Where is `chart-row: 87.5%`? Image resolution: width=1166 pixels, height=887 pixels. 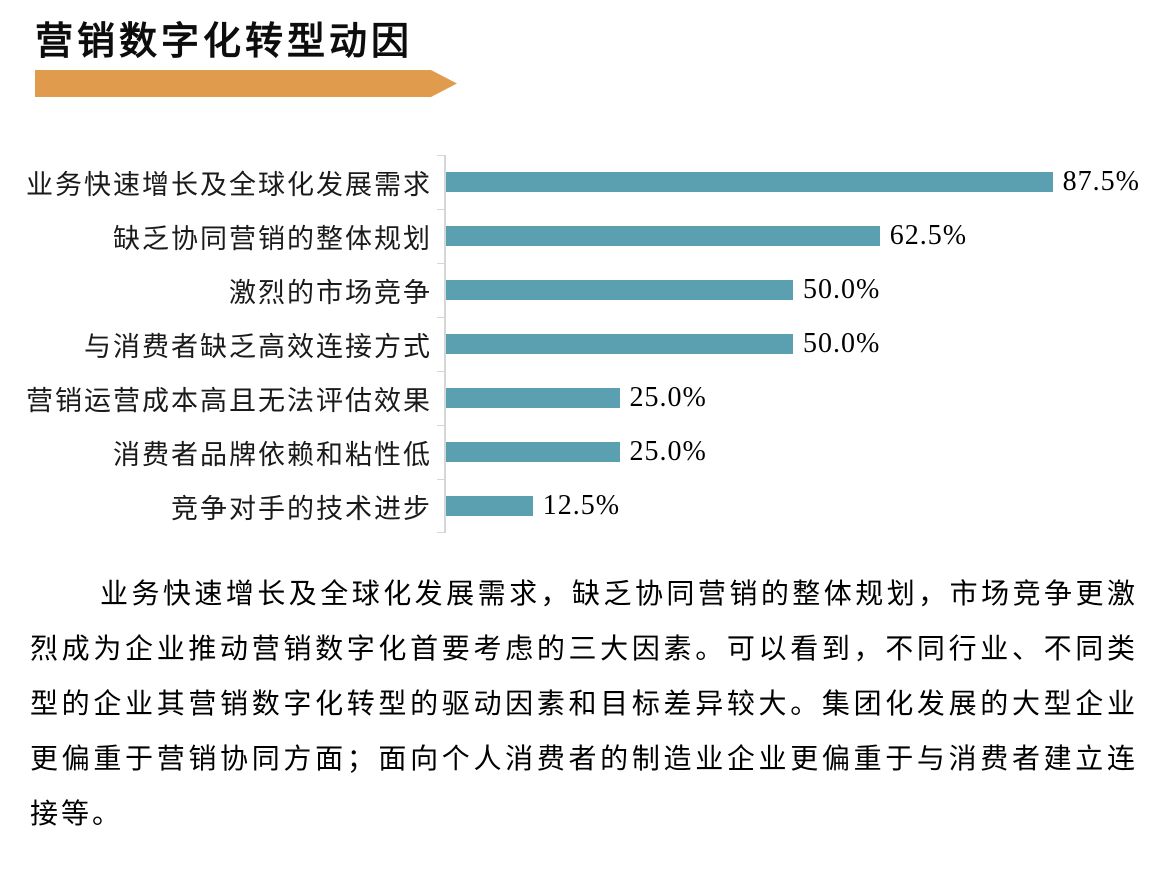 chart-row: 87.5% is located at coordinates (793, 182).